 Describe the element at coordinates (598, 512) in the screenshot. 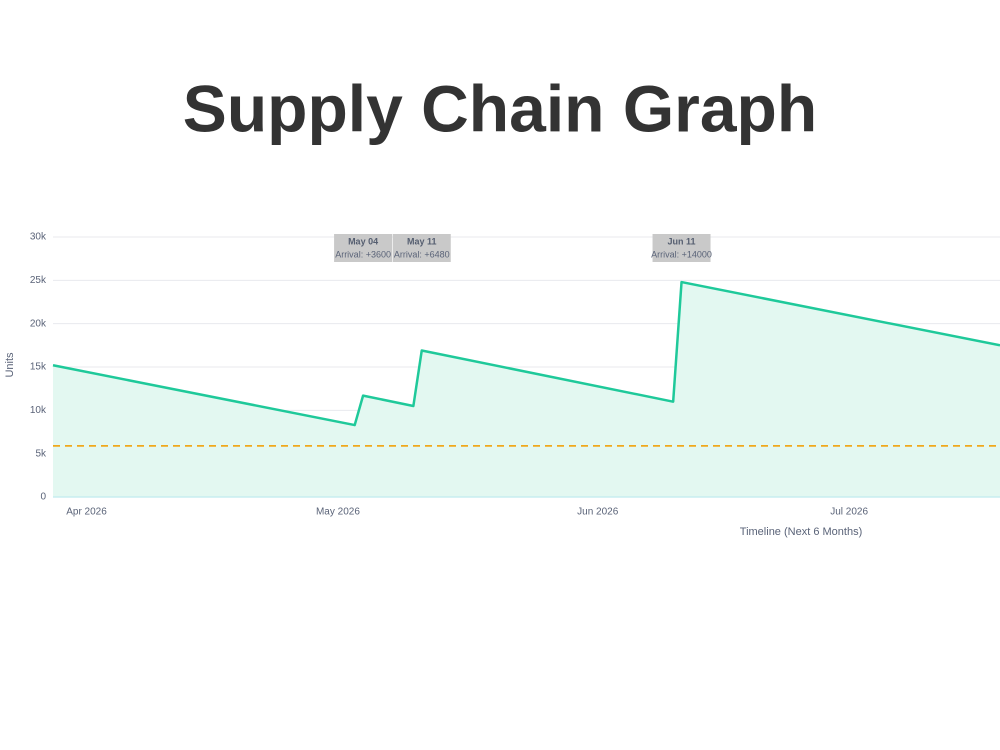

I see `x-tick-label: Jun 2026` at that location.